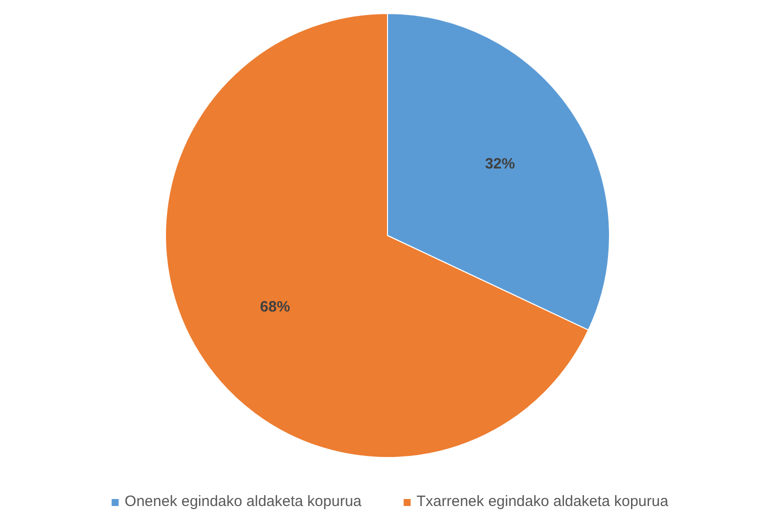 This screenshot has width=778, height=514. What do you see at coordinates (243, 501) in the screenshot?
I see `legend-label: Onenek egindako aldaketa kopurua` at bounding box center [243, 501].